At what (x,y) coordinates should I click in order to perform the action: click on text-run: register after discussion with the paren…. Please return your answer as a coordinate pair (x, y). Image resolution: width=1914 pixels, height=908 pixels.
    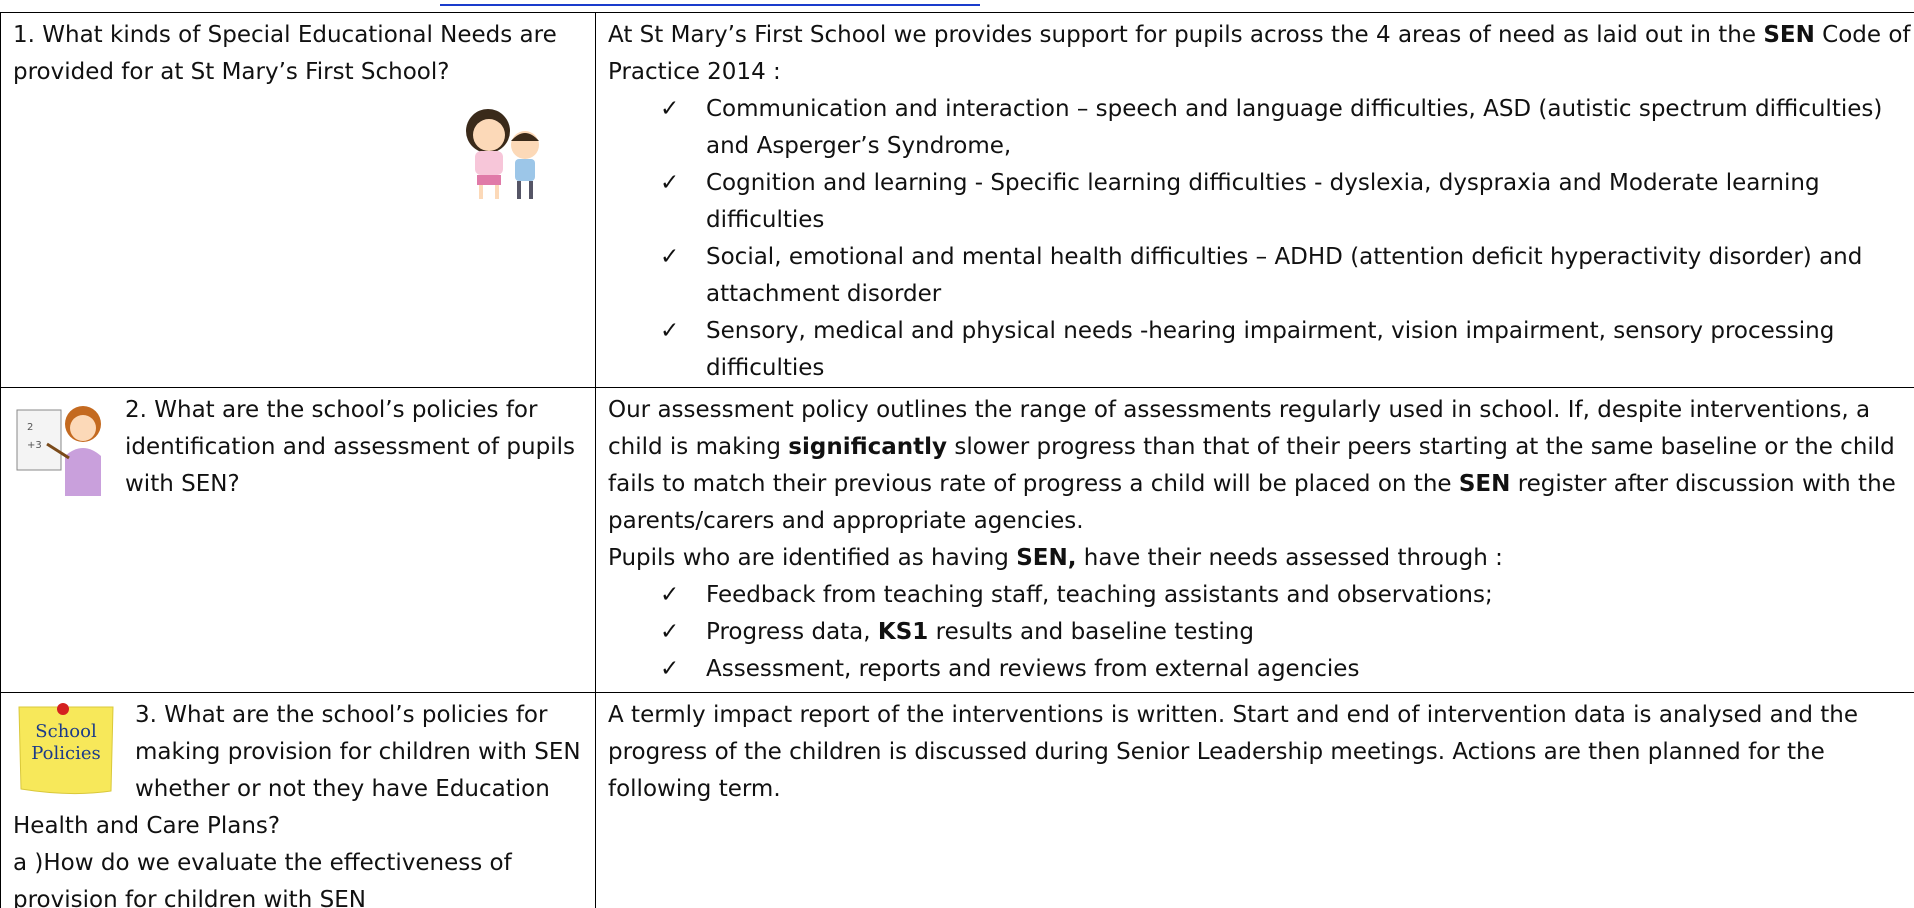
    Looking at the image, I should click on (1252, 502).